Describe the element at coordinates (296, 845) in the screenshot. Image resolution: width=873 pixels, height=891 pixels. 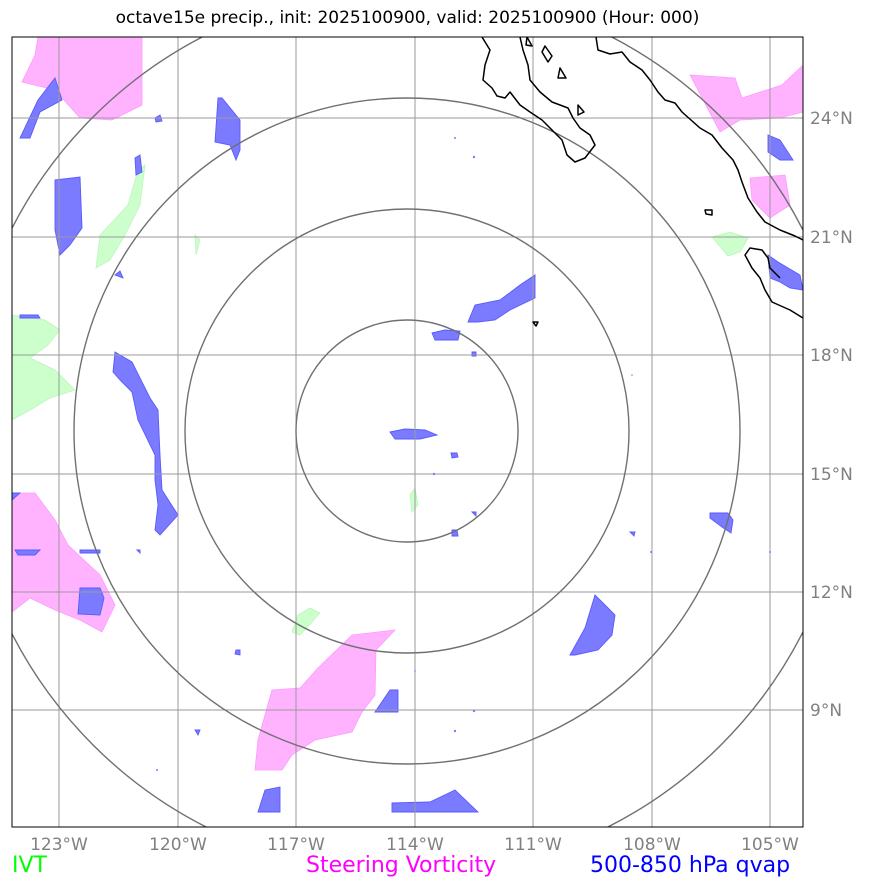
I see `lon-tick-label: 117°W` at that location.